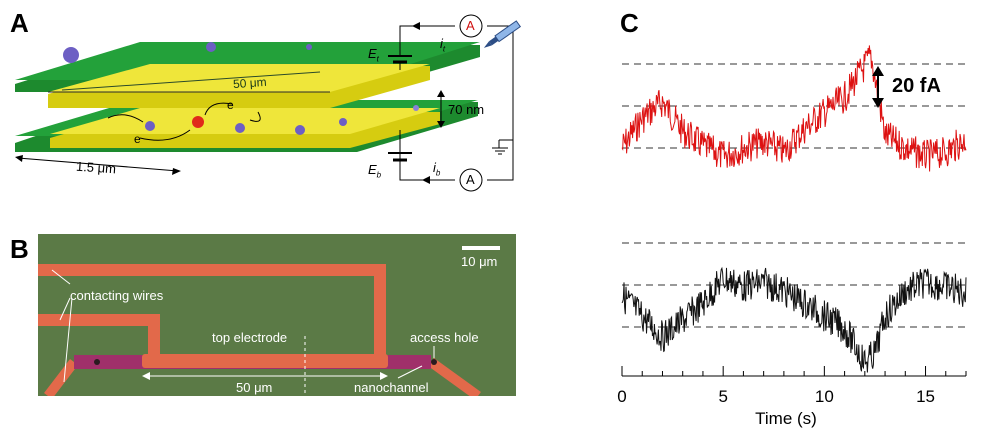 The height and width of the screenshot is (432, 1006). What do you see at coordinates (502, 34) in the screenshot?
I see `pipette-icon` at bounding box center [502, 34].